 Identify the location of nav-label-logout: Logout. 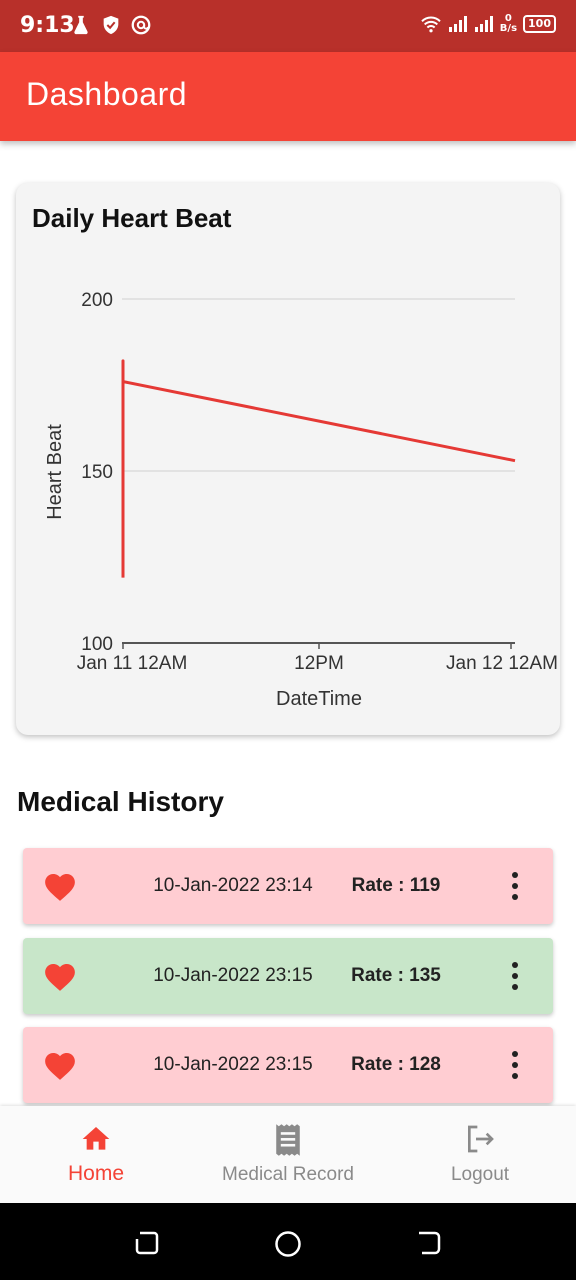
(480, 1174).